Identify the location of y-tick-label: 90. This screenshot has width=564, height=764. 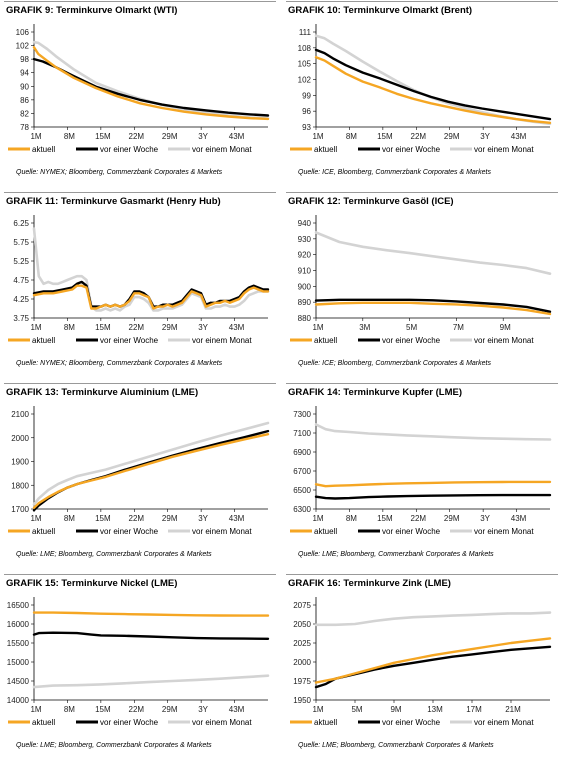
(24, 86).